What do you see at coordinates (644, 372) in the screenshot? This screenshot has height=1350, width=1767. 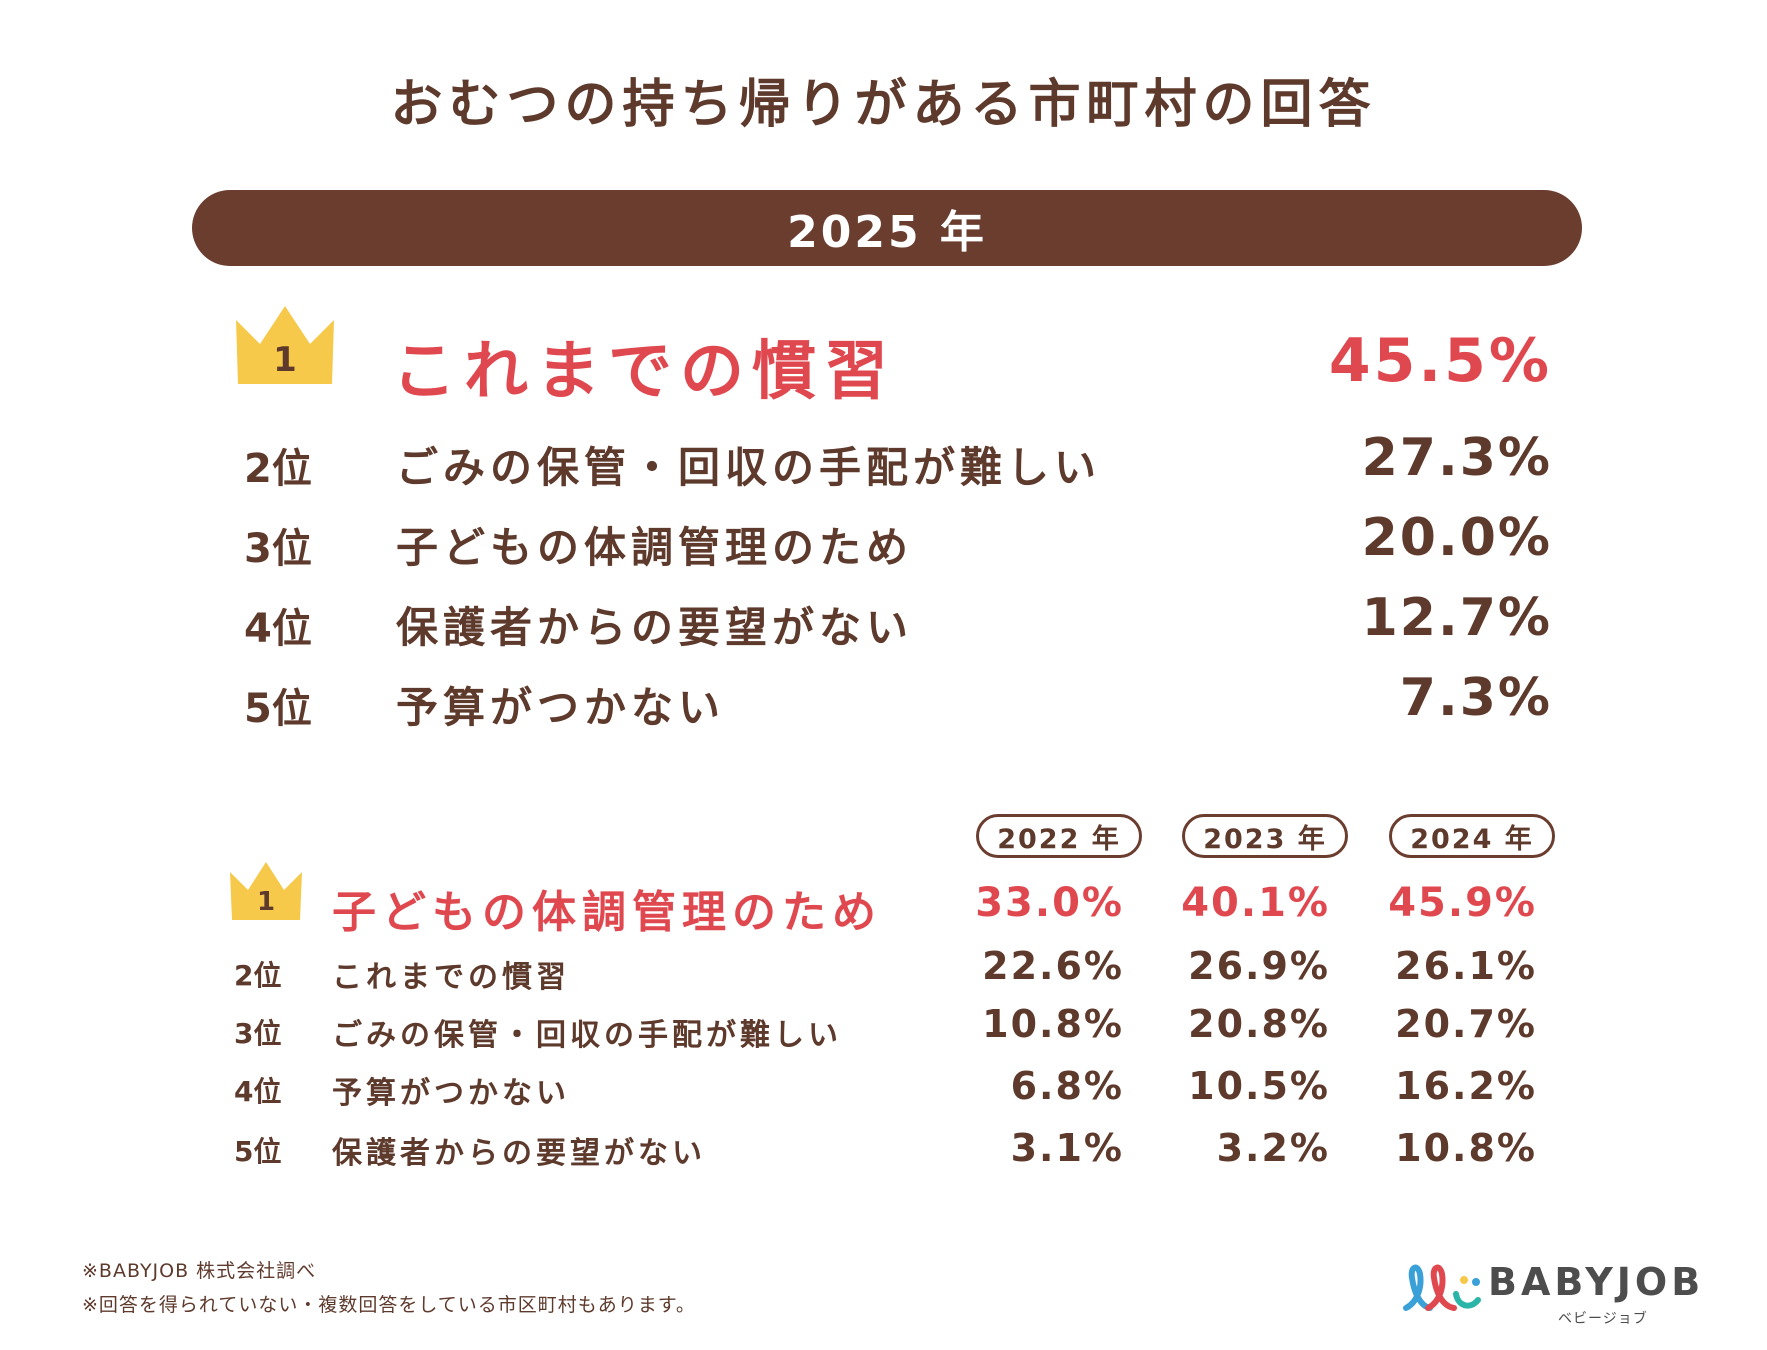 I see `top1-label: これまでの慣習` at bounding box center [644, 372].